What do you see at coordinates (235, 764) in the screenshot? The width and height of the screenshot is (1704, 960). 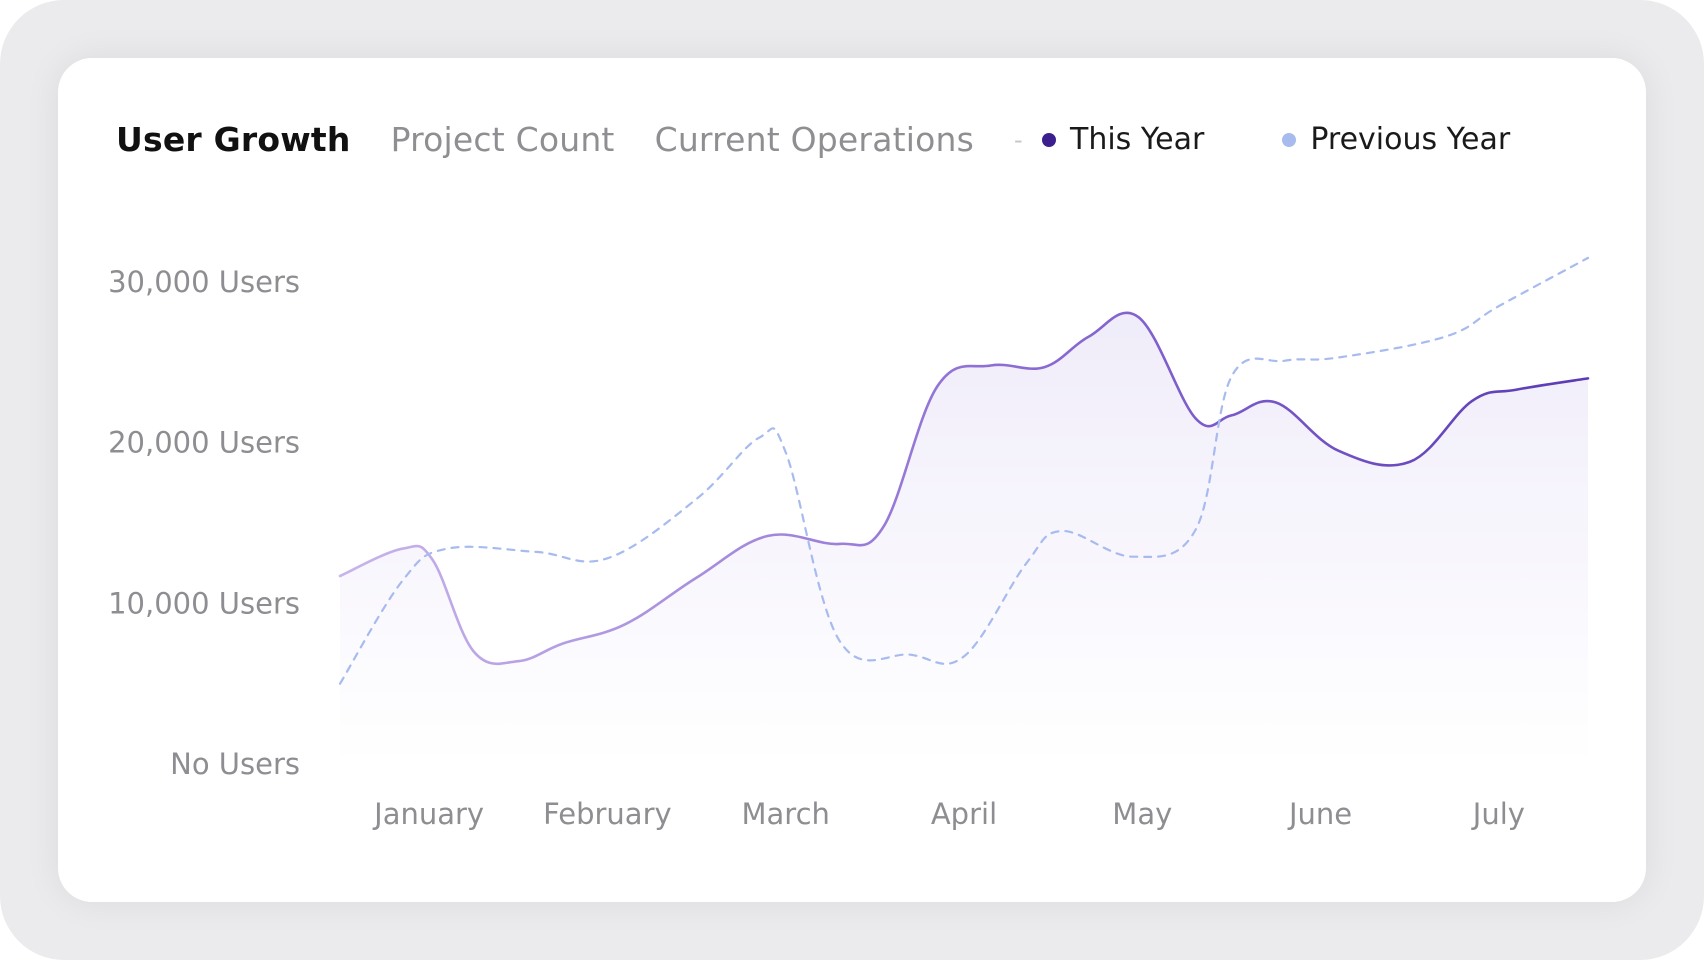 I see `y-tick-label: No Users` at bounding box center [235, 764].